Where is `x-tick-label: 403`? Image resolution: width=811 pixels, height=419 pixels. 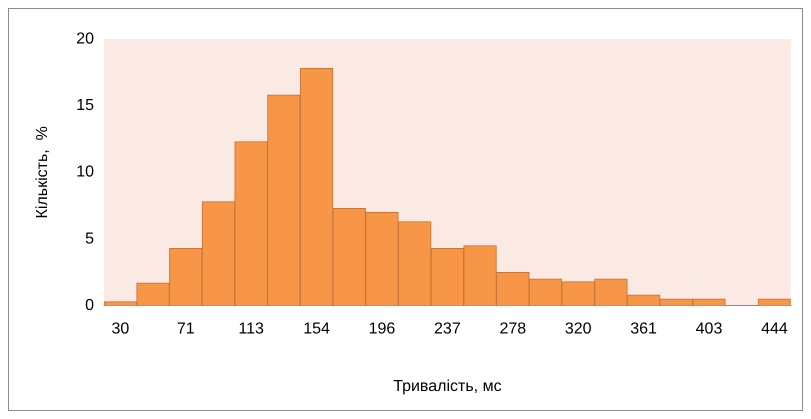
x-tick-label: 403 is located at coordinates (709, 329).